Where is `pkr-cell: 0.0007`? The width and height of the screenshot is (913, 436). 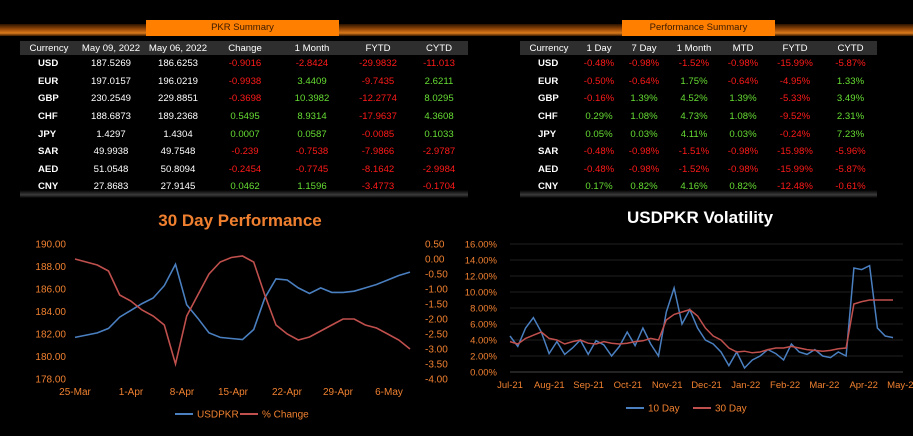 pkr-cell: 0.0007 is located at coordinates (245, 134).